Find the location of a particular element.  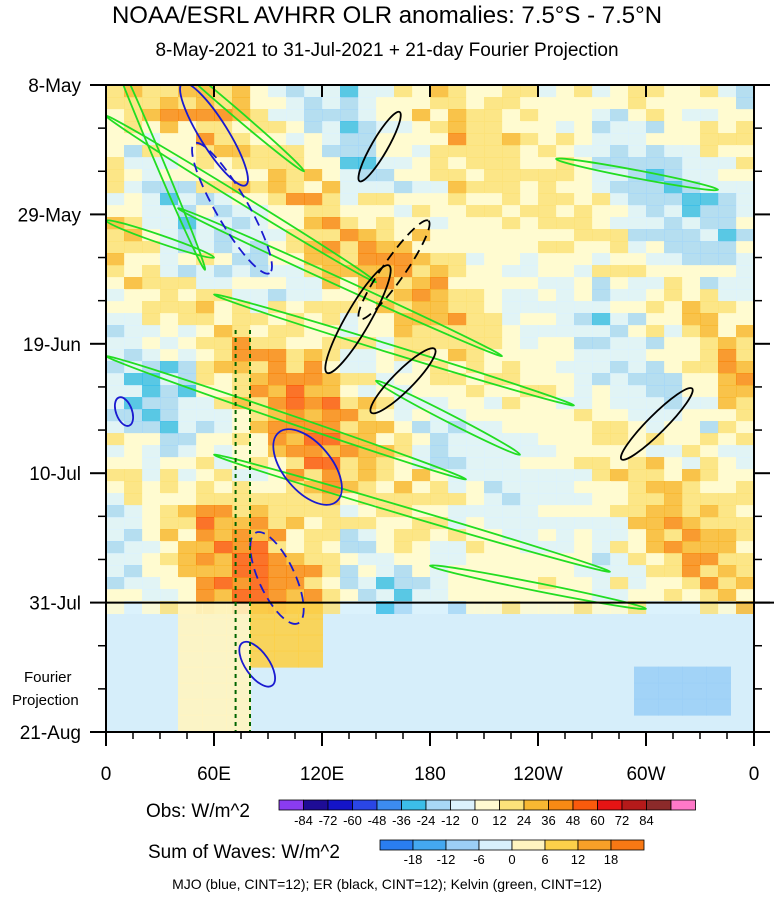

er-contour is located at coordinates (394, 270).